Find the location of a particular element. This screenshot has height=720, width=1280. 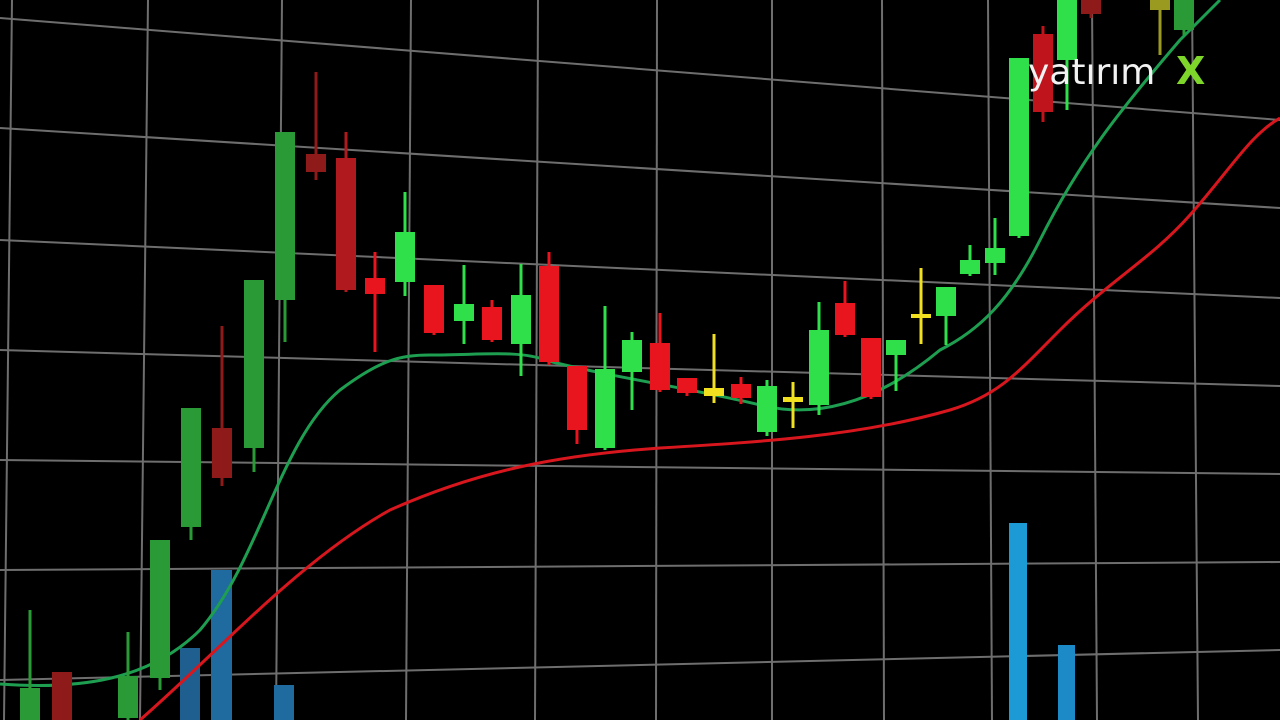

logo-mark: X is located at coordinates (1190, 71).